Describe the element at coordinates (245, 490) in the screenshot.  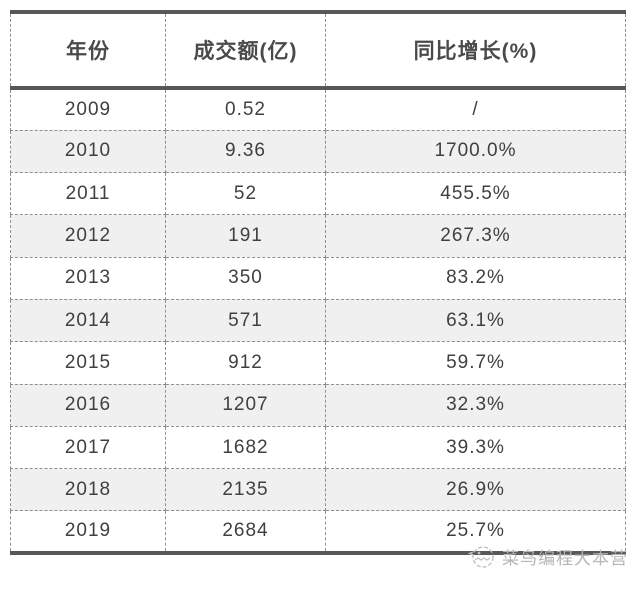
I see `gmv-cell: 2135` at that location.